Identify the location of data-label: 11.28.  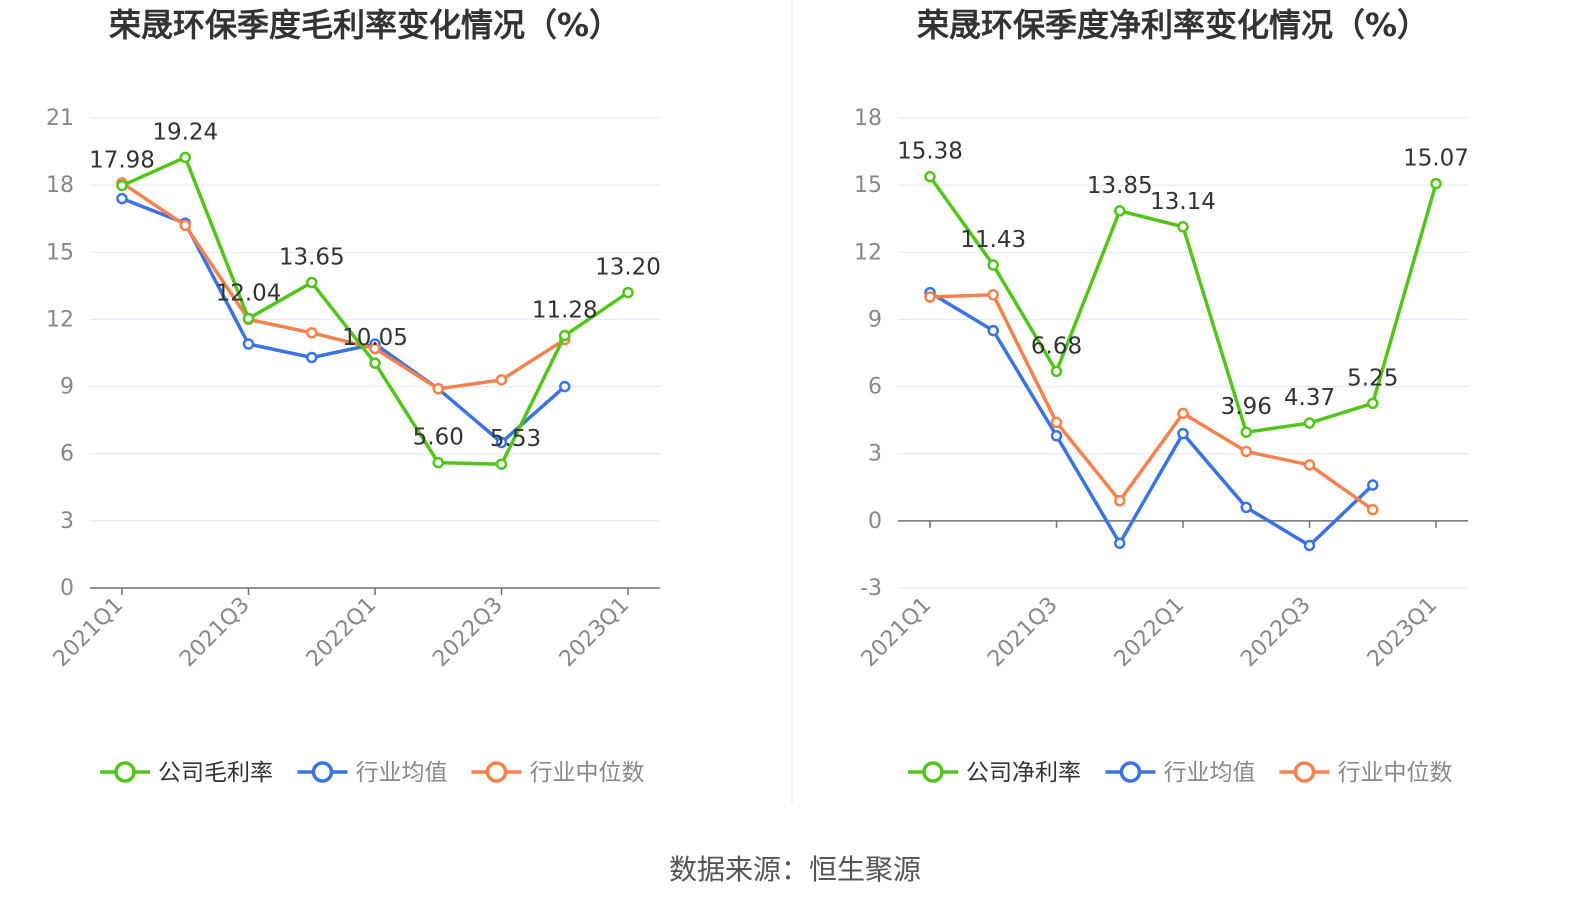
(565, 311).